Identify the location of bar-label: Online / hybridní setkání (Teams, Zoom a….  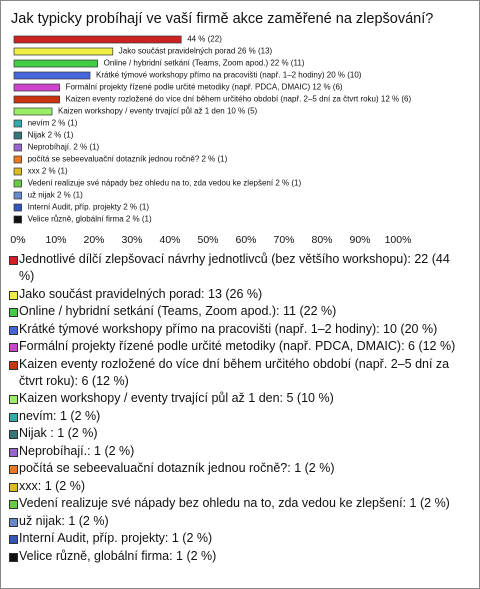
(204, 63).